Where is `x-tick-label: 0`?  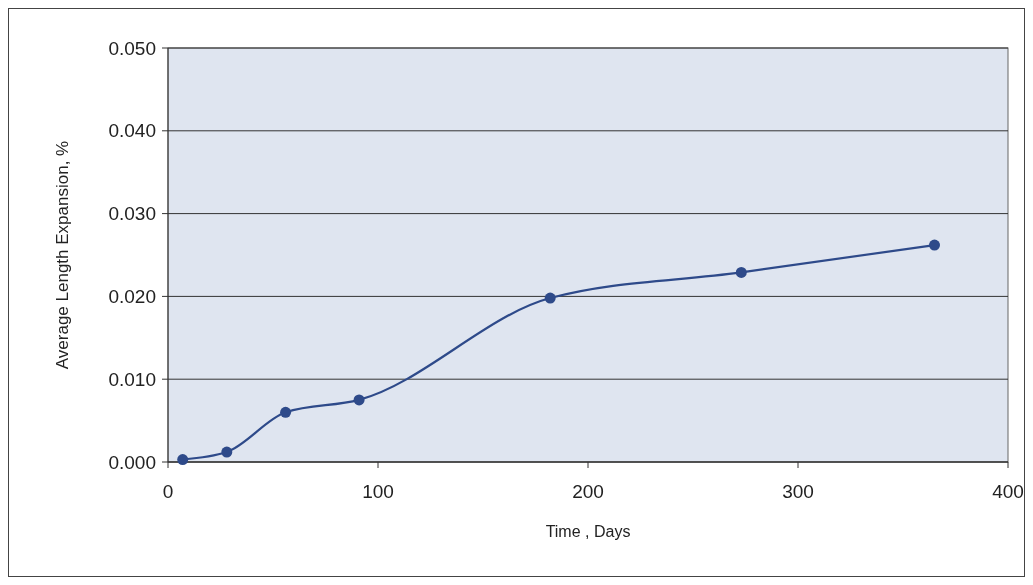
x-tick-label: 0 is located at coordinates (168, 491).